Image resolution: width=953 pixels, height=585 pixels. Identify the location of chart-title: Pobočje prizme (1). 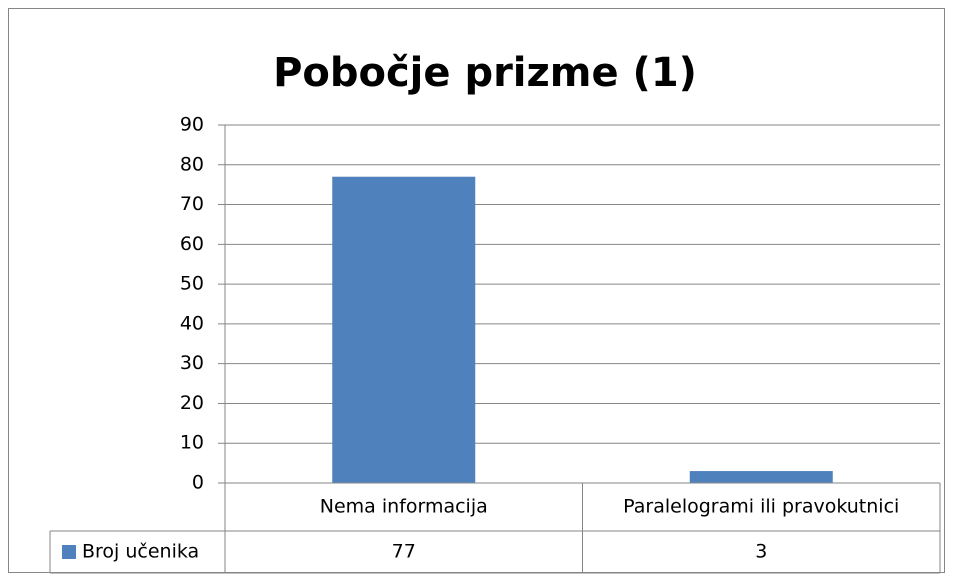
(485, 73).